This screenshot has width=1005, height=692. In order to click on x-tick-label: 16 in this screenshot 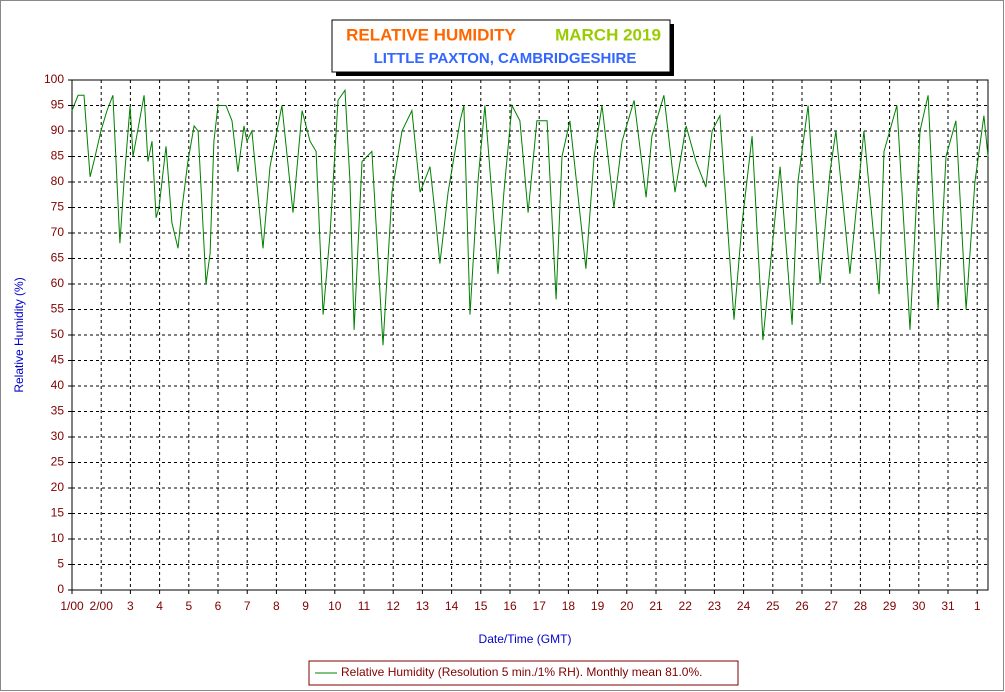, I will do `click(510, 606)`.